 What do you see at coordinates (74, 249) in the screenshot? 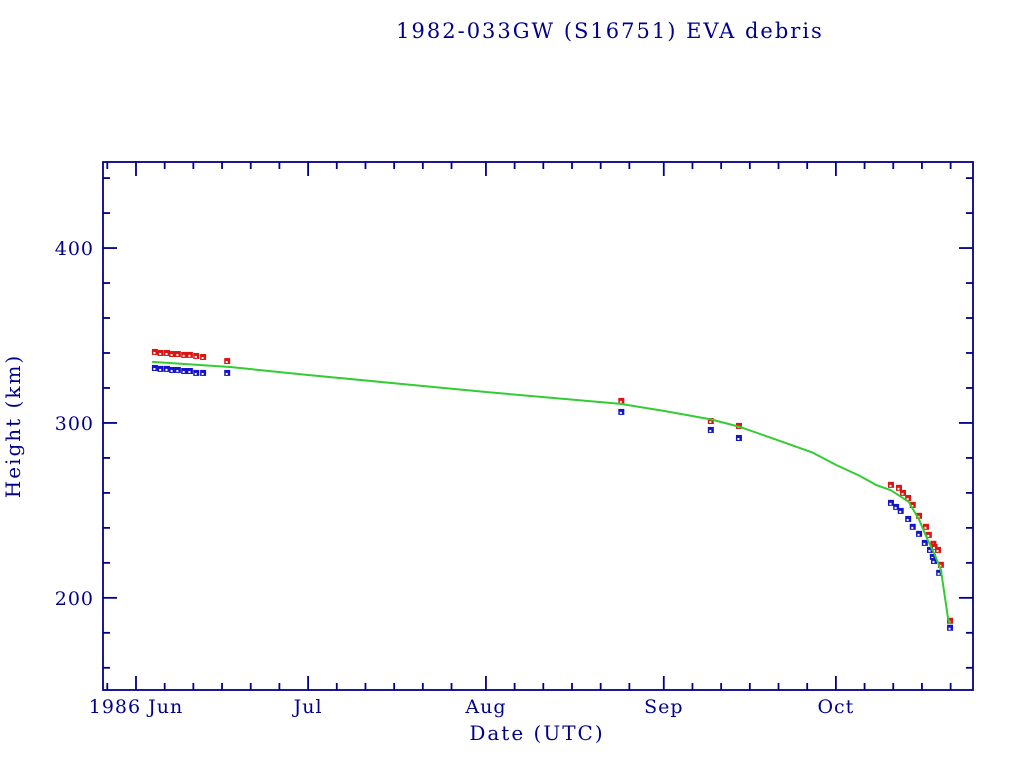
I see `height-tick-label: 400` at bounding box center [74, 249].